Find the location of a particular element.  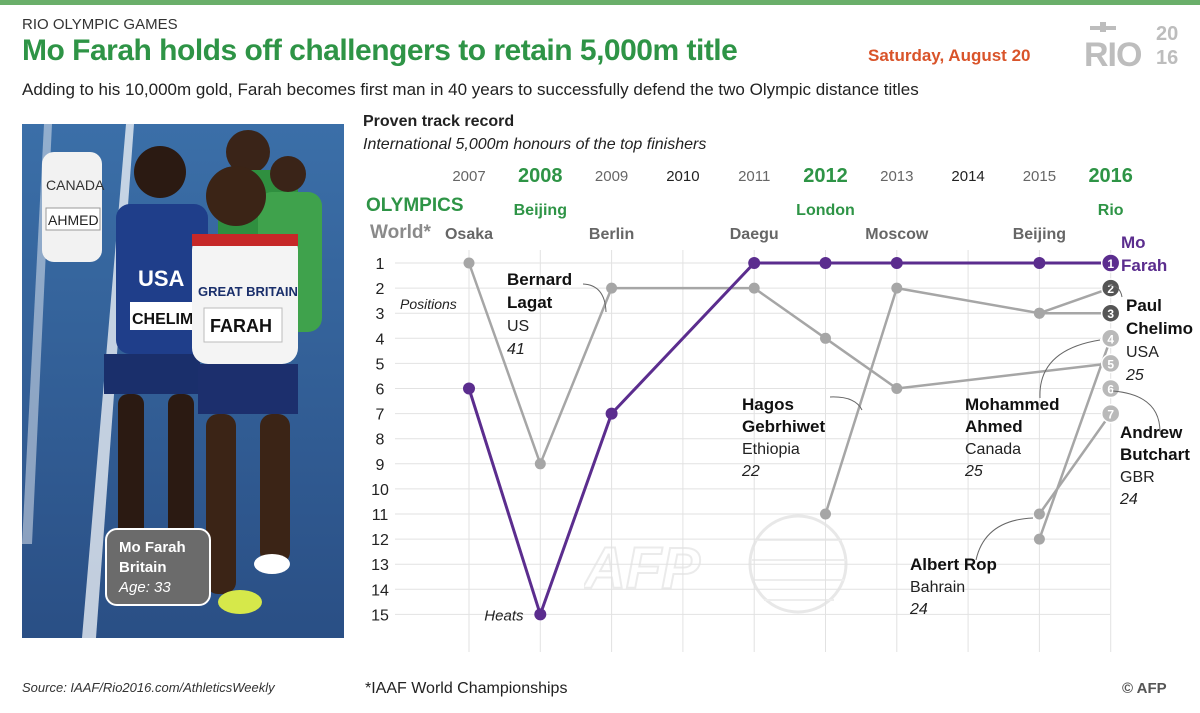

venue-label-berlin-2009: Berlin is located at coordinates (611, 234).